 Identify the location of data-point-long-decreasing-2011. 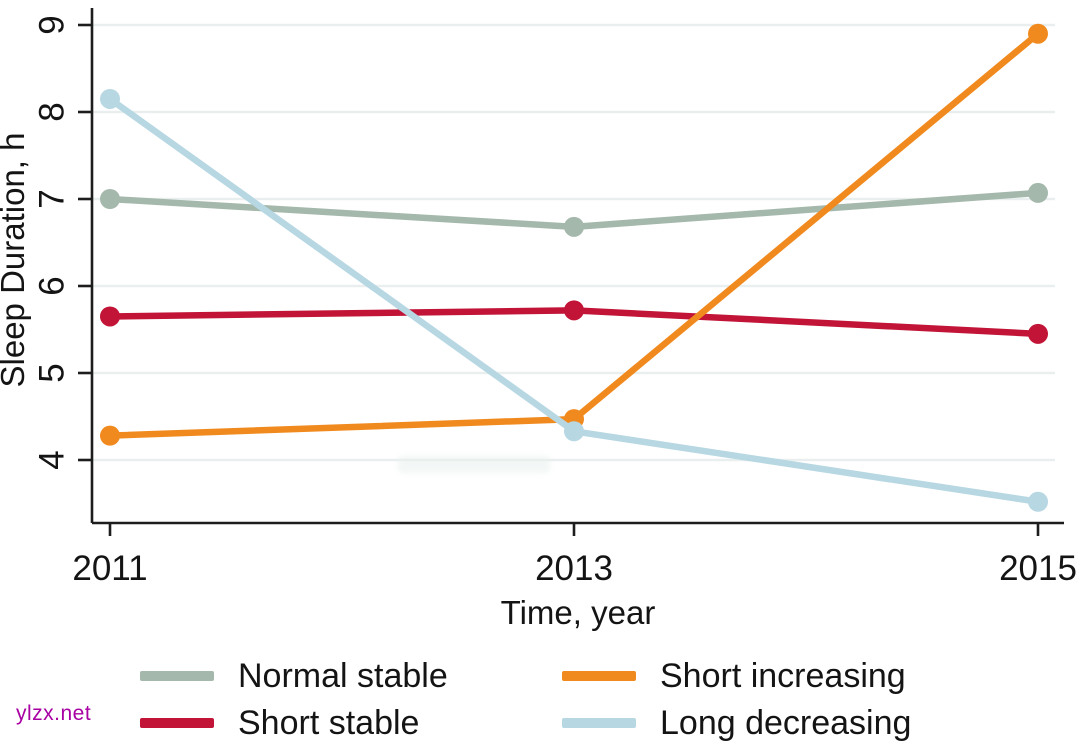
(110, 98).